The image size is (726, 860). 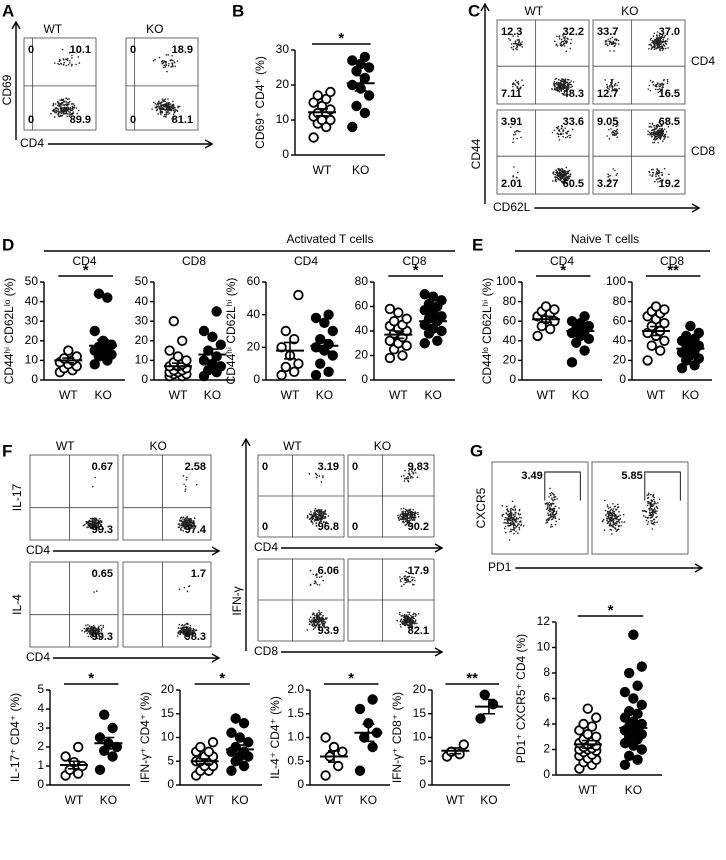 What do you see at coordinates (168, 689) in the screenshot?
I see `y-tick-label: 20` at bounding box center [168, 689].